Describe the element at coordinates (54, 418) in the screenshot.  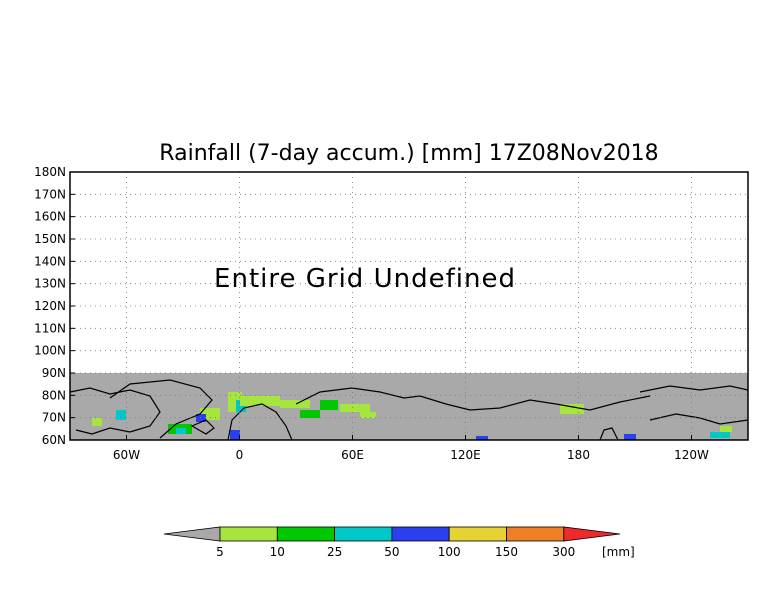
I see `y-tick-label: 70N` at that location.